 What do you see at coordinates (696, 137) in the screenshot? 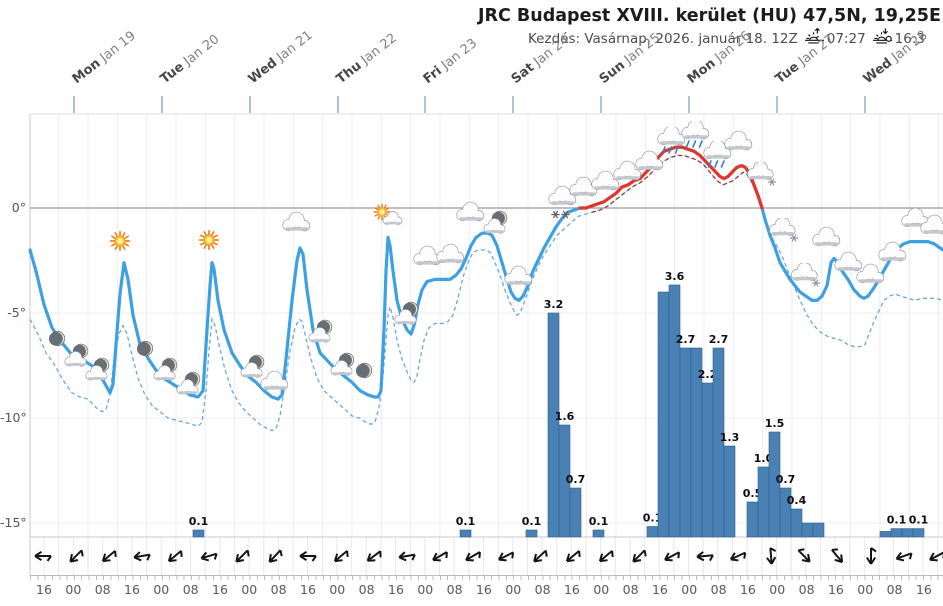
I see `weather-icon-cloud-rain` at bounding box center [696, 137].